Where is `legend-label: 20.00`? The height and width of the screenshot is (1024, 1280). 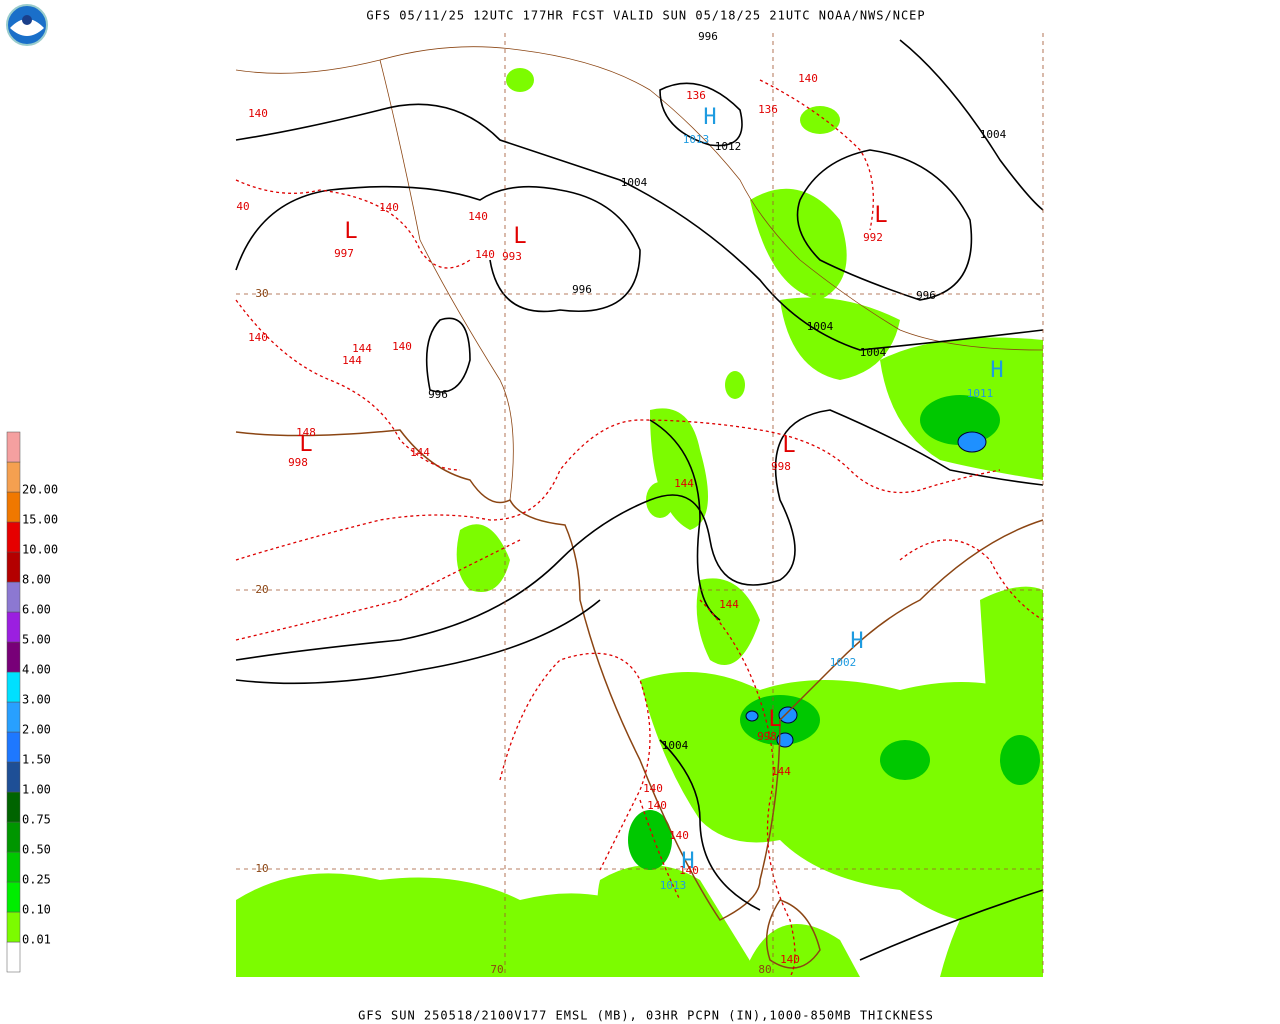
legend-label: 20.00 is located at coordinates (40, 490).